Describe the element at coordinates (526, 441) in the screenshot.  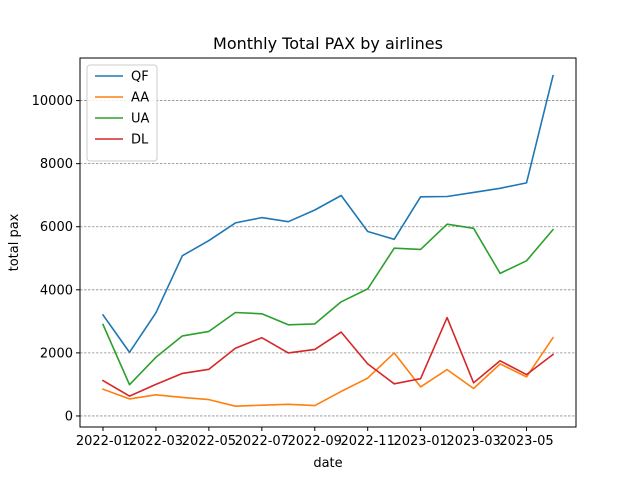
I see `x-tick-label: 2023-05` at that location.